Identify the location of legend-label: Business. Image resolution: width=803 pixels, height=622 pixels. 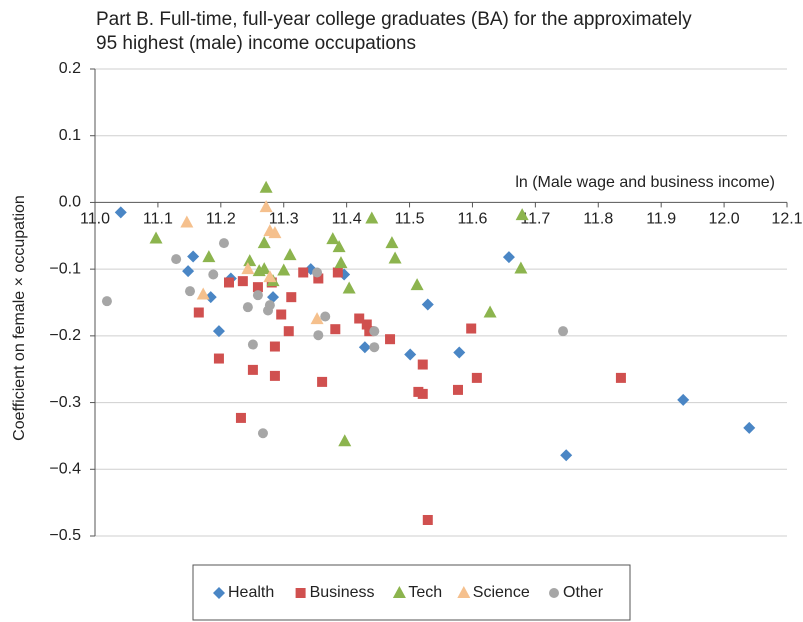
(342, 592).